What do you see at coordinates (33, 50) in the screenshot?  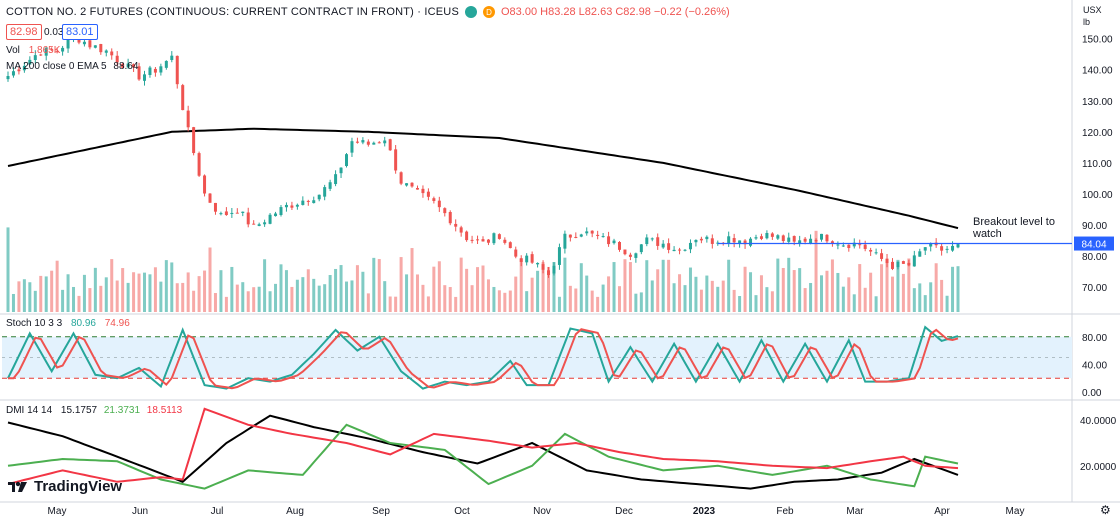 I see `volume-legend: Vol 1.865K` at bounding box center [33, 50].